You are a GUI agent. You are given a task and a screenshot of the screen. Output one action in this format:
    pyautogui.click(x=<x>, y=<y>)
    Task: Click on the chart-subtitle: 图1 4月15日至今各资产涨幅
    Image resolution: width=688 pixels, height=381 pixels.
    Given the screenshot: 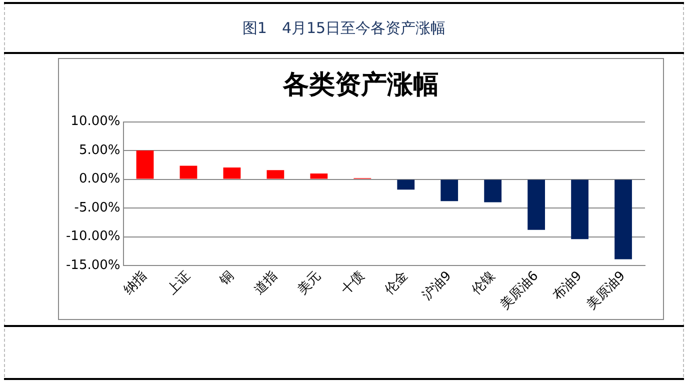 What is the action you would take?
    pyautogui.click(x=344, y=28)
    